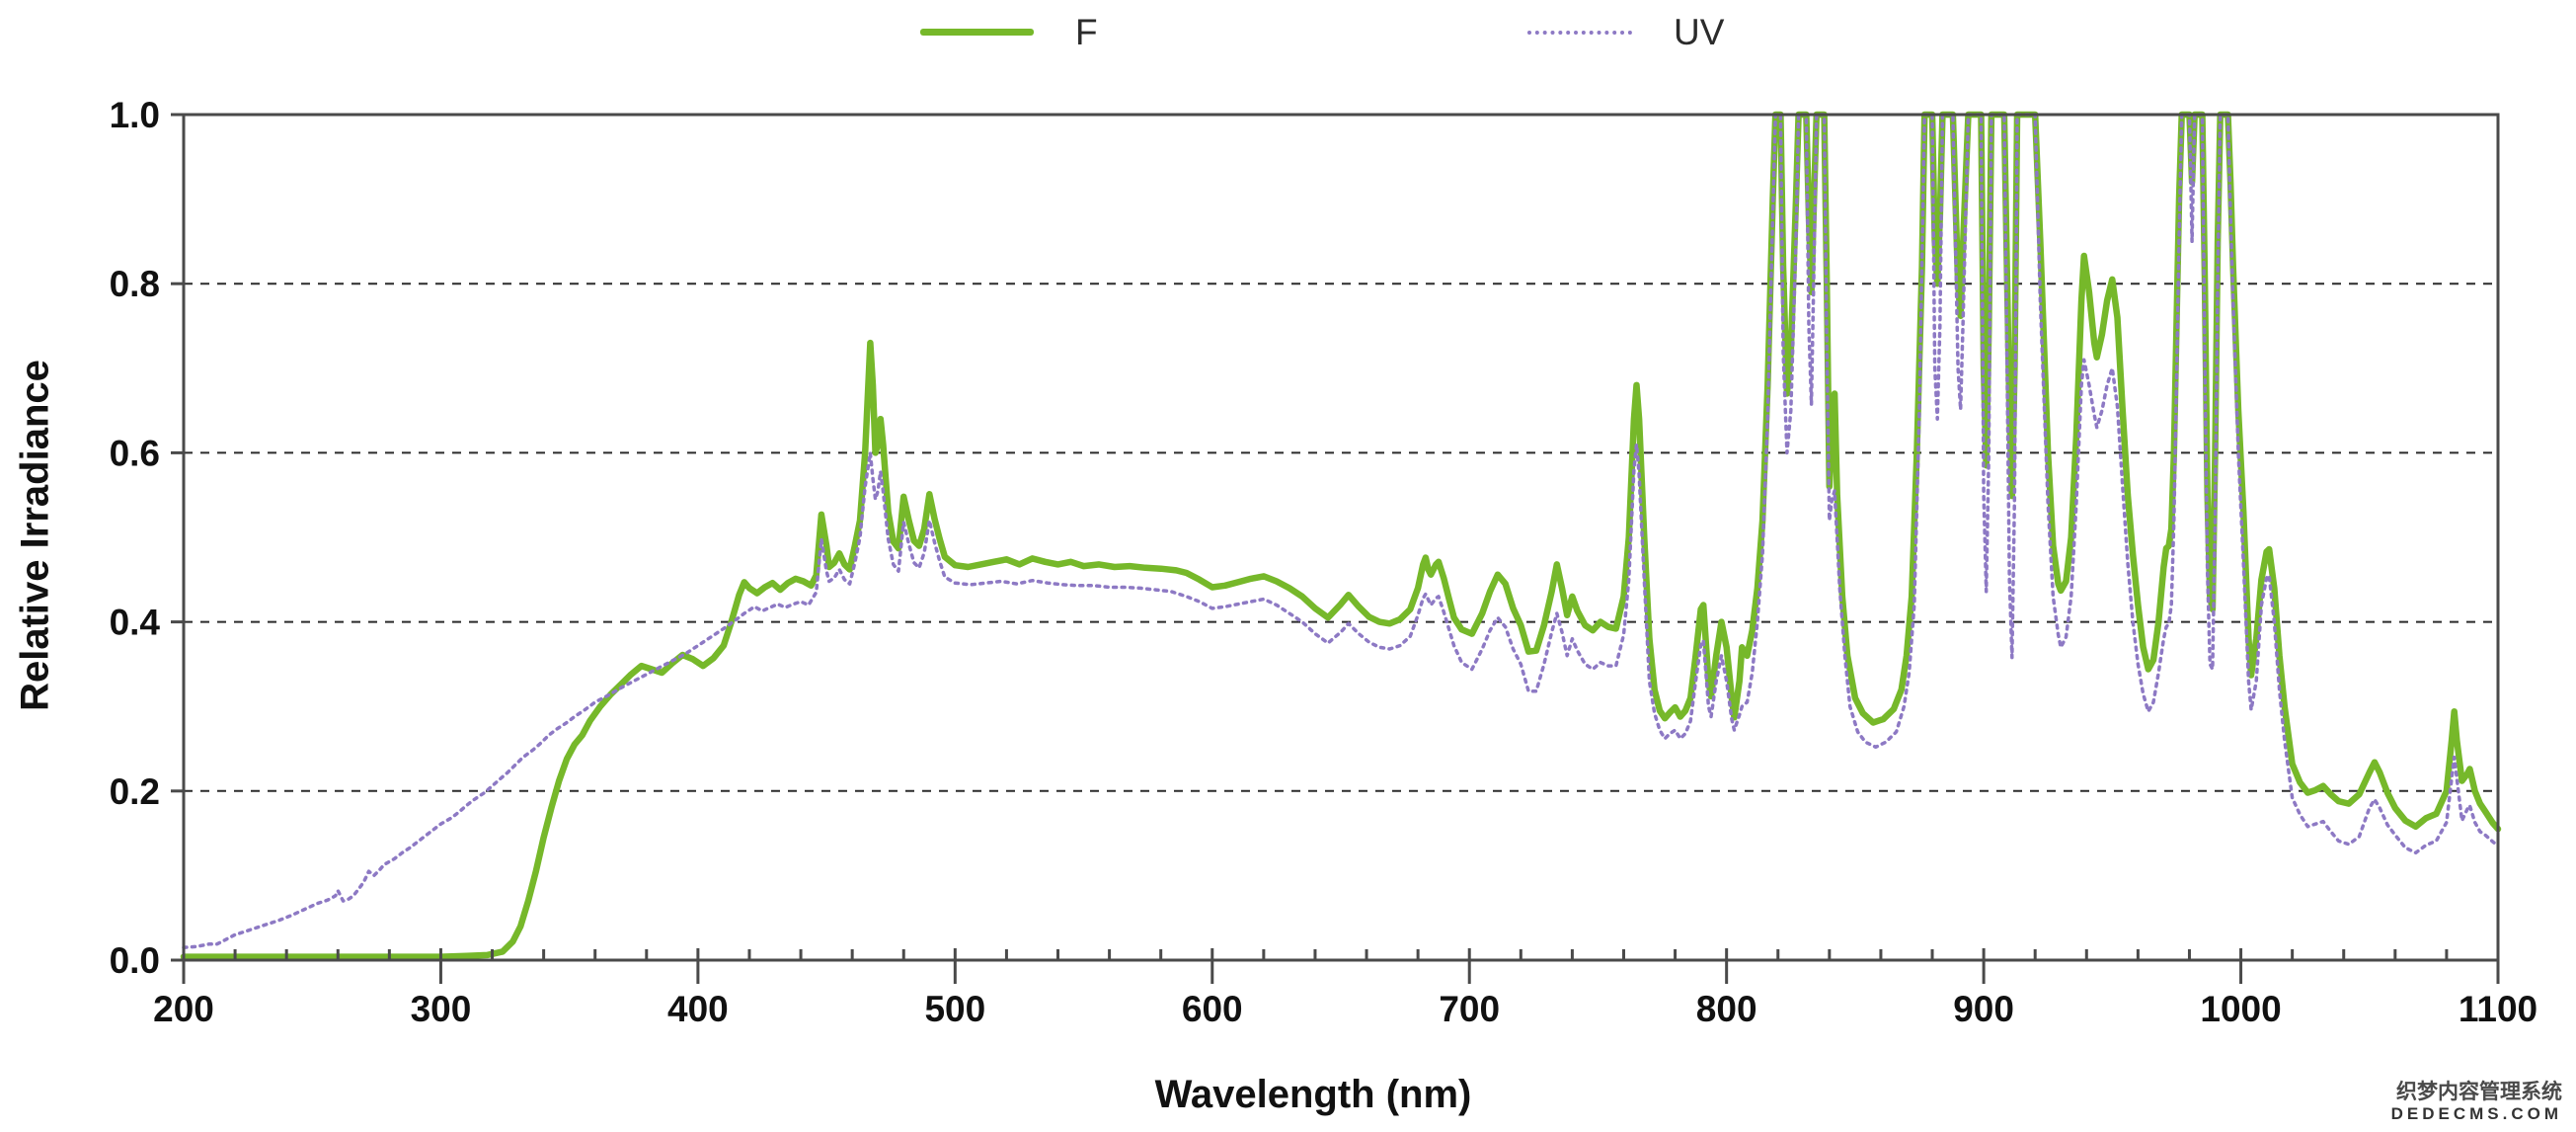  I want to click on legend-line-uv-icon, so click(1579, 32).